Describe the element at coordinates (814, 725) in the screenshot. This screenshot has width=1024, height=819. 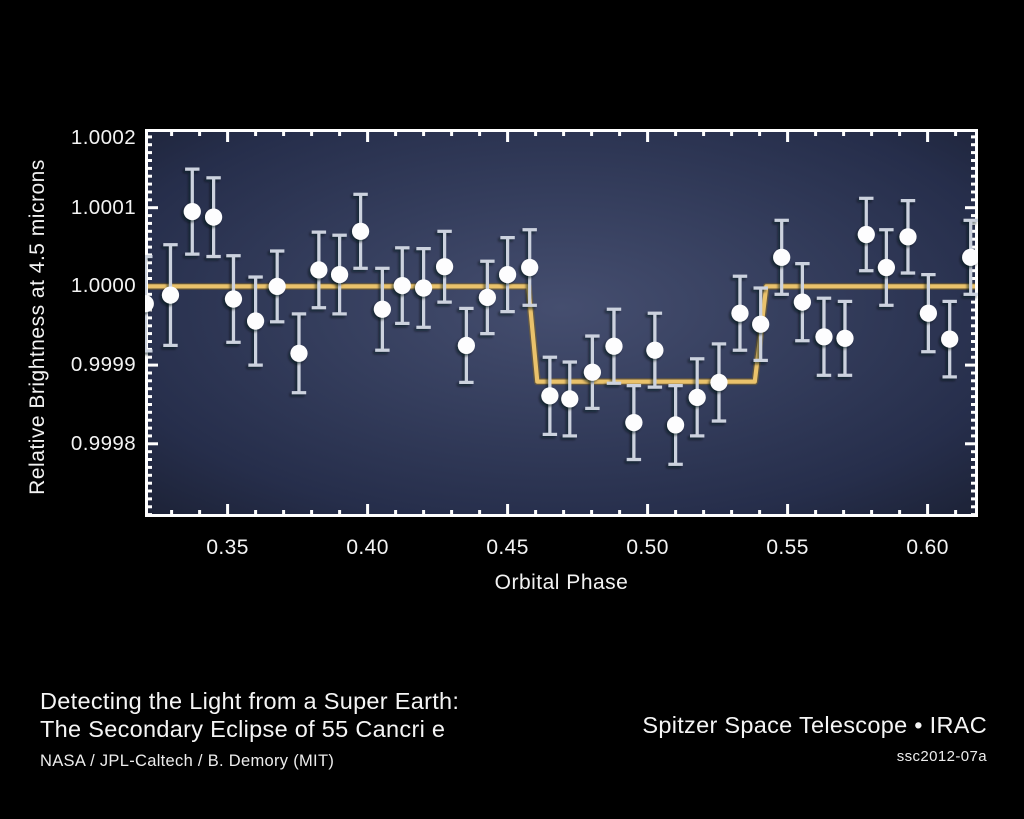
I see `caption-mission: Spitzer Space Telescope • IRAC` at that location.